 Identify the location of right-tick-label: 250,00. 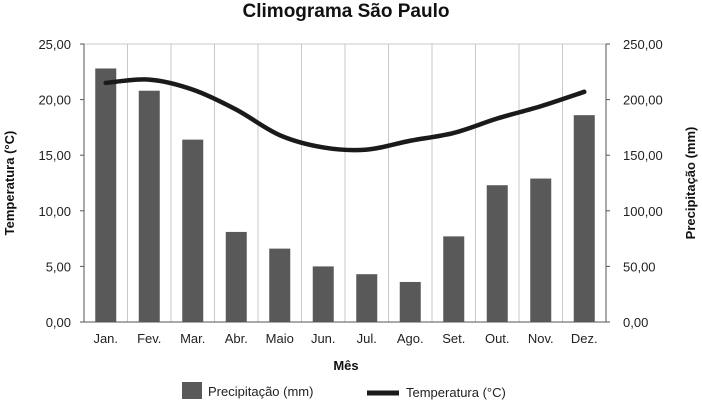
(643, 44).